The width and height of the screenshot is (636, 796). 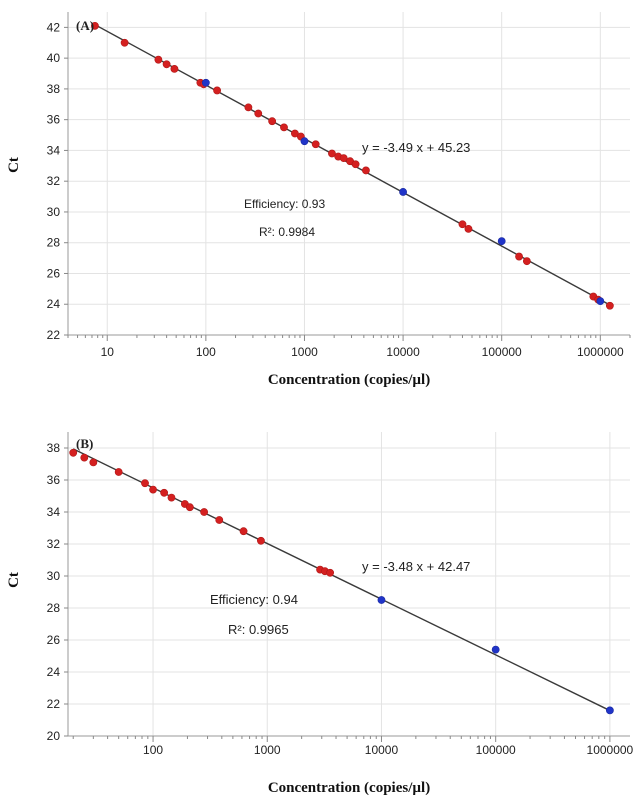 What do you see at coordinates (54, 736) in the screenshot?
I see `y-tick-label: 20` at bounding box center [54, 736].